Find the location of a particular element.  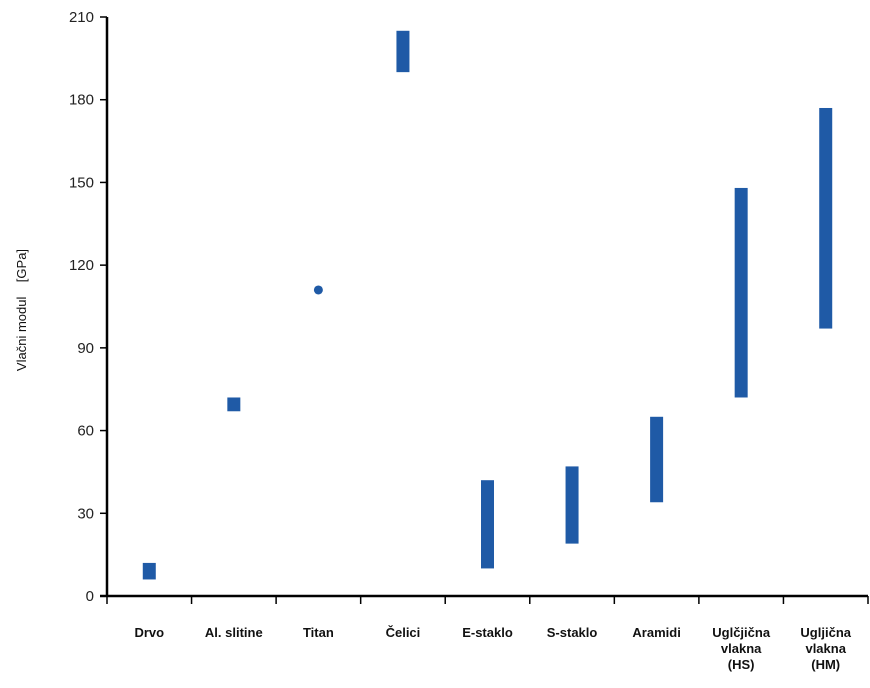

y-tick-label: 60 is located at coordinates (85, 431).